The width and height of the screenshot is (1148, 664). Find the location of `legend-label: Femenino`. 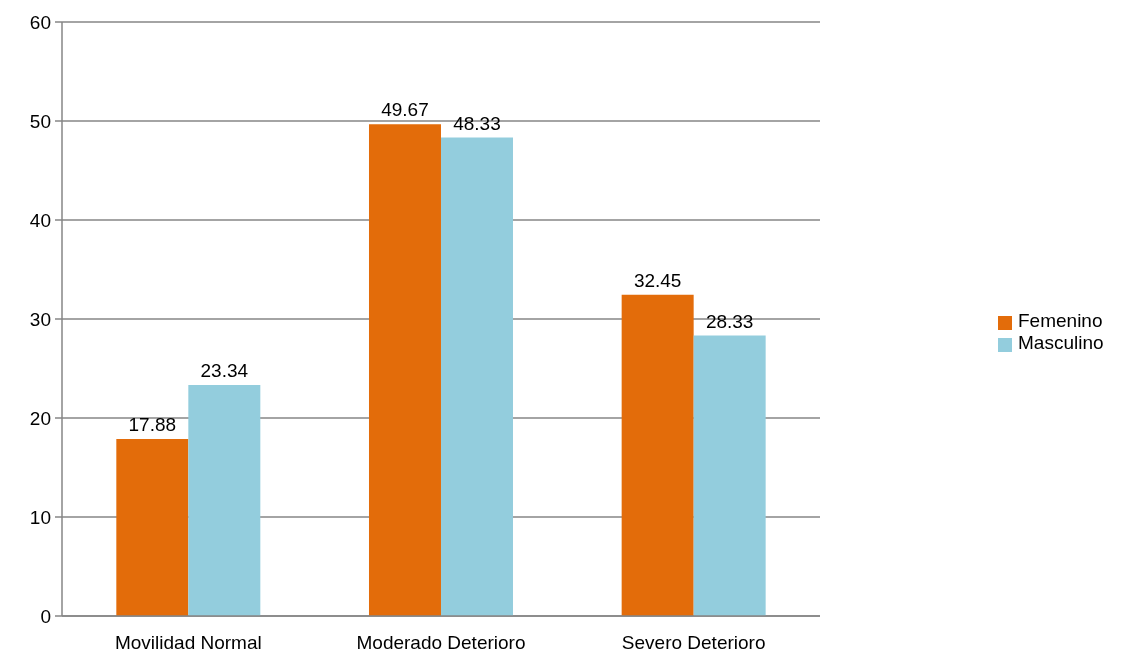

legend-label: Femenino is located at coordinates (1060, 320).